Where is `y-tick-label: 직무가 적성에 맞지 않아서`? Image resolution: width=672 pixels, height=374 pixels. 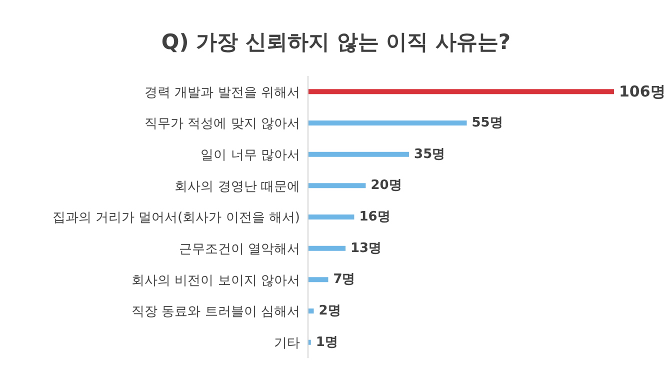 y-tick-label: 직무가 적성에 맞지 않아서 is located at coordinates (222, 124).